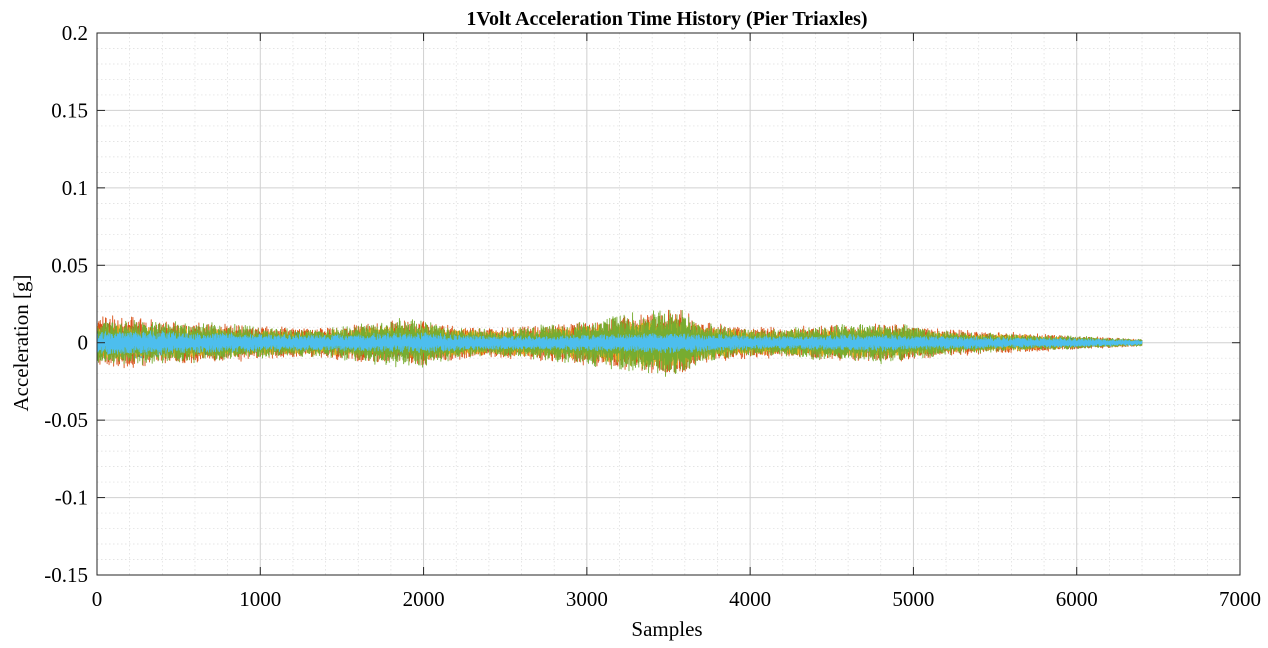 This screenshot has width=1268, height=648. I want to click on x-tick-label: 0, so click(97, 599).